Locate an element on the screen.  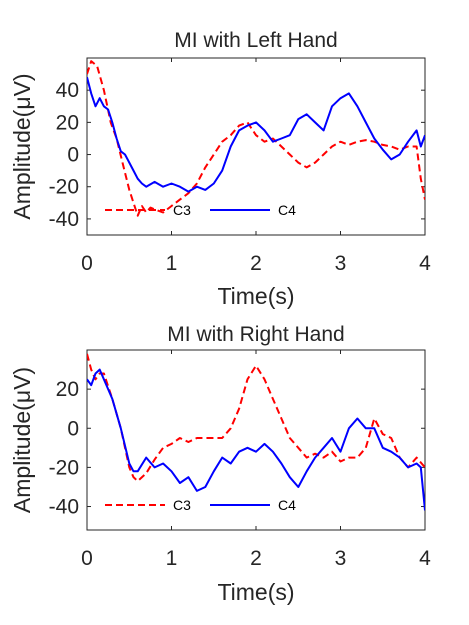
y-tick-label: 40 is located at coordinates (67, 90).